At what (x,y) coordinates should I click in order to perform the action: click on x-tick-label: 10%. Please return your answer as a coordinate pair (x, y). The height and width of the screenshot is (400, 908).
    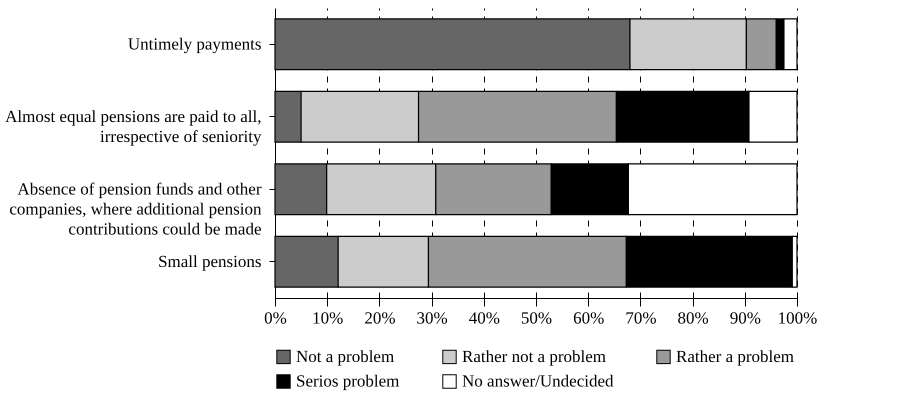
    Looking at the image, I should click on (328, 318).